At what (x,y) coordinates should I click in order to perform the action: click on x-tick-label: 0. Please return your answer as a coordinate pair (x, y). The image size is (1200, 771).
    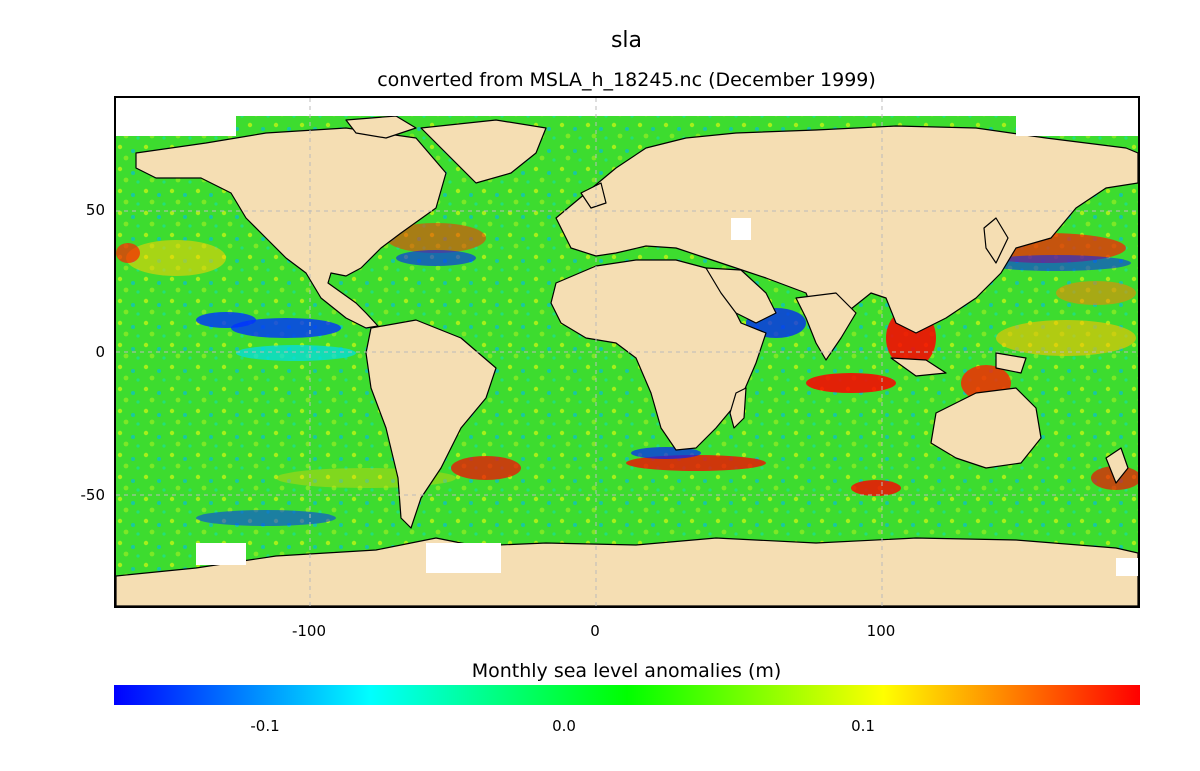
    Looking at the image, I should click on (595, 631).